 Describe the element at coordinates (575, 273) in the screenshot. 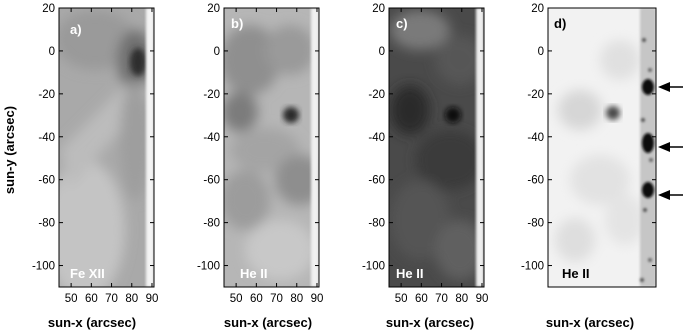

I see `ion-label-d: He II` at that location.